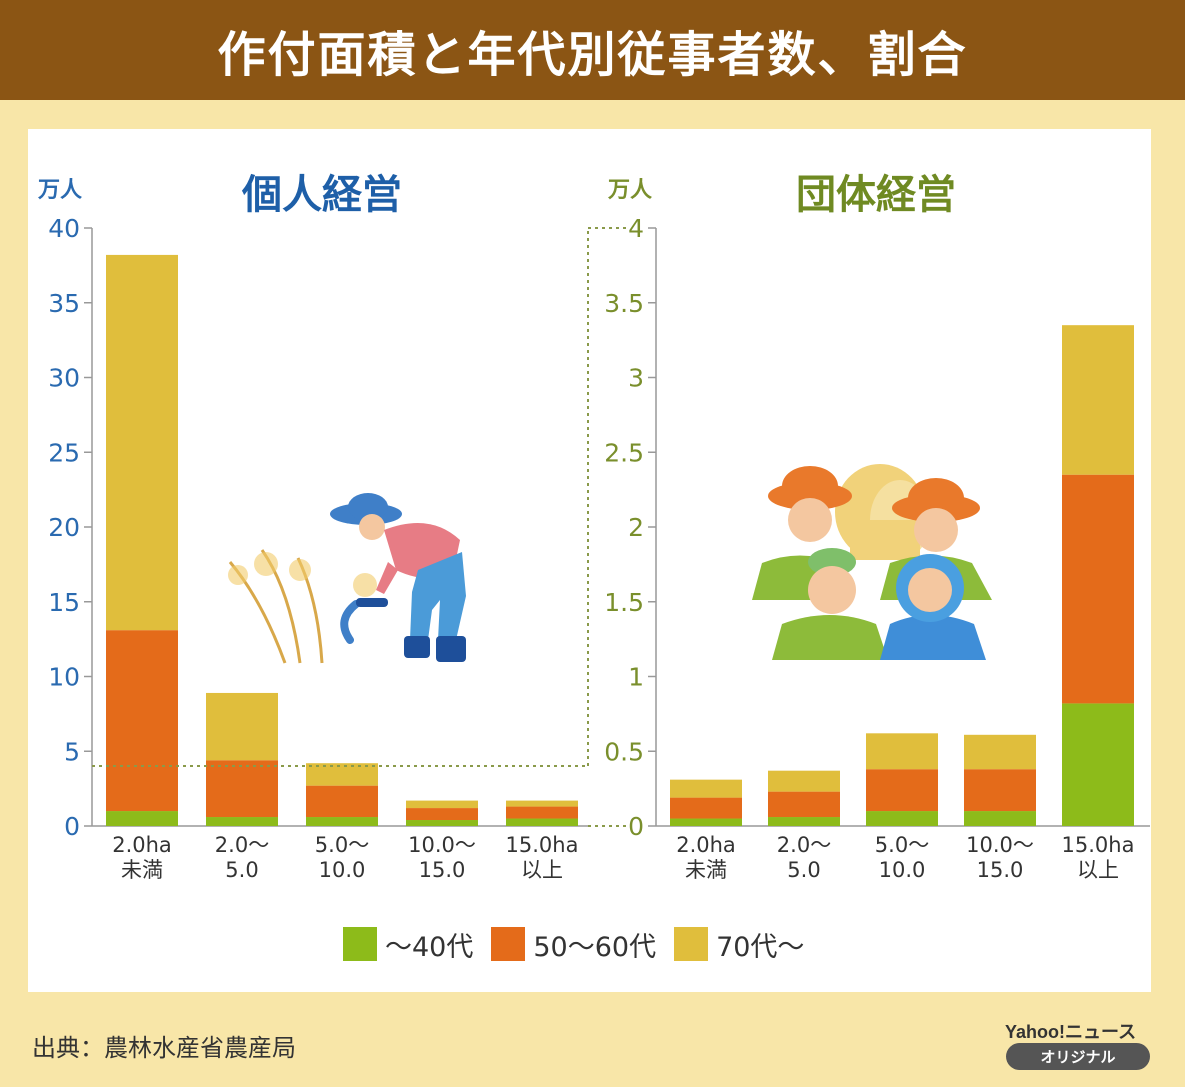 Image resolution: width=1185 pixels, height=1087 pixels. Describe the element at coordinates (624, 452) in the screenshot. I see `right-y-tick-label: 2.5` at that location.